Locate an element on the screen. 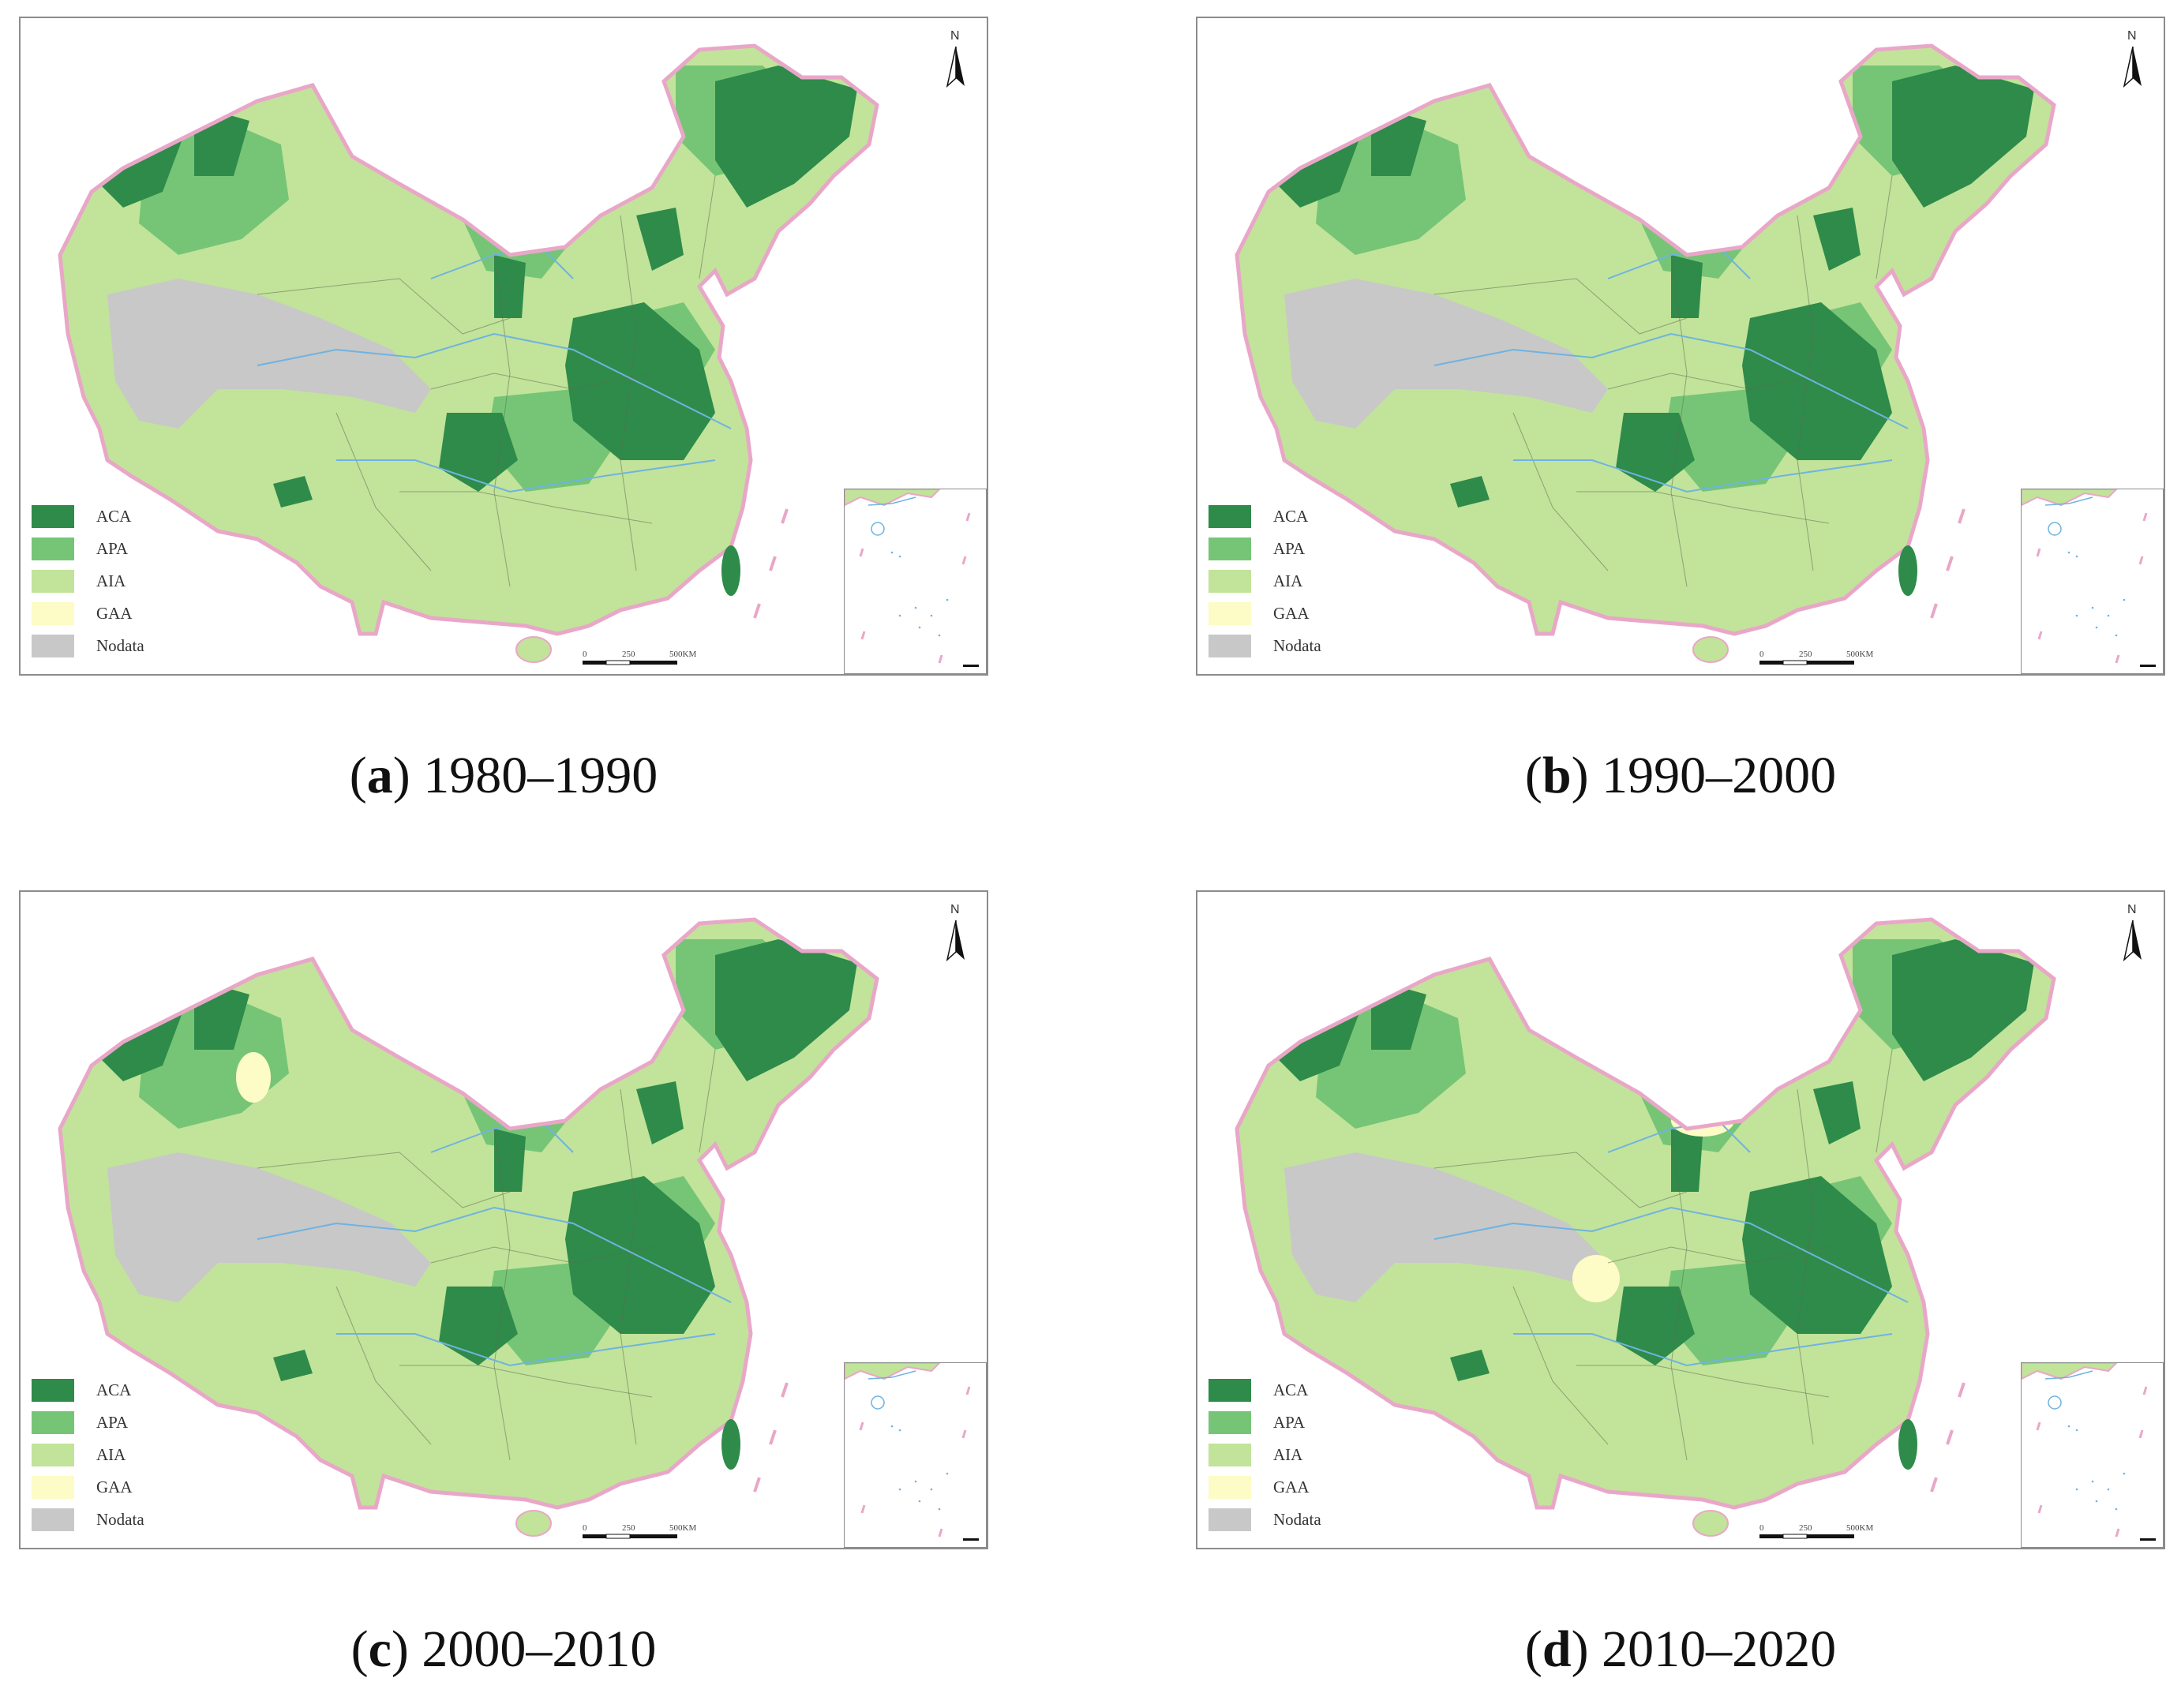  caption-a: (a) 1980–1990 is located at coordinates (503, 775).